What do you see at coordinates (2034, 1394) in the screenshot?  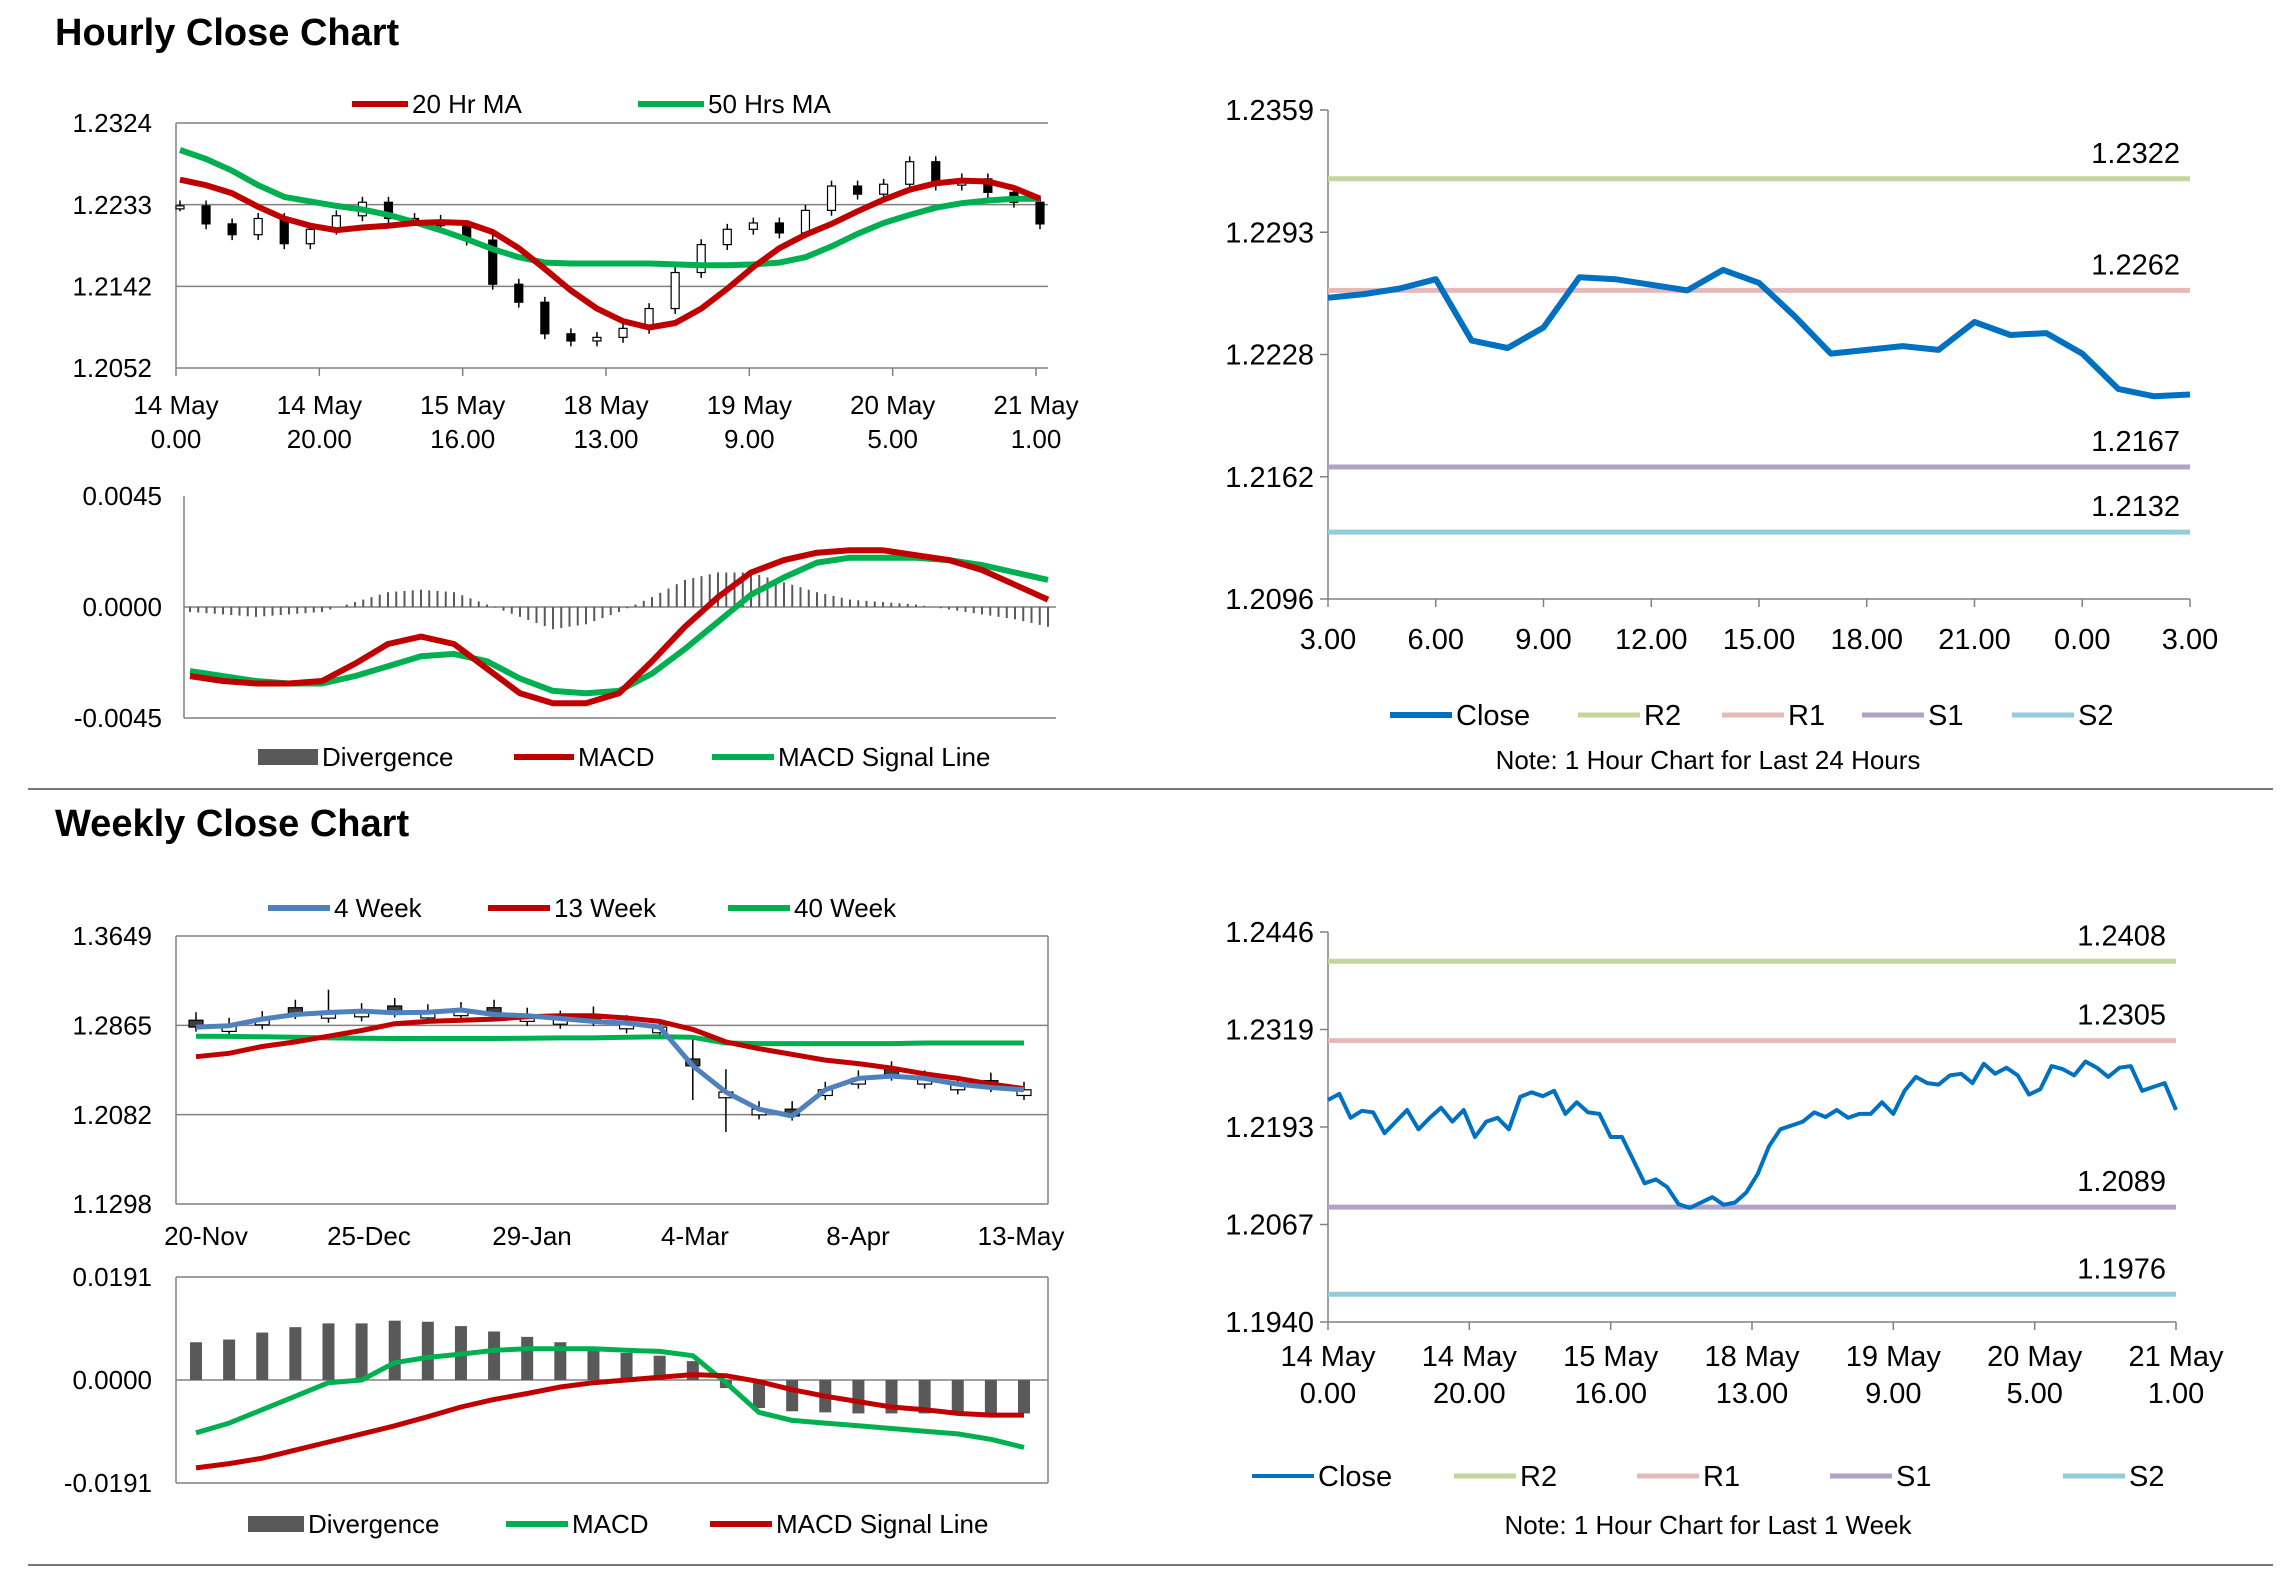 I see `weekly_1w-x-tick-label: 5.00` at bounding box center [2034, 1394].